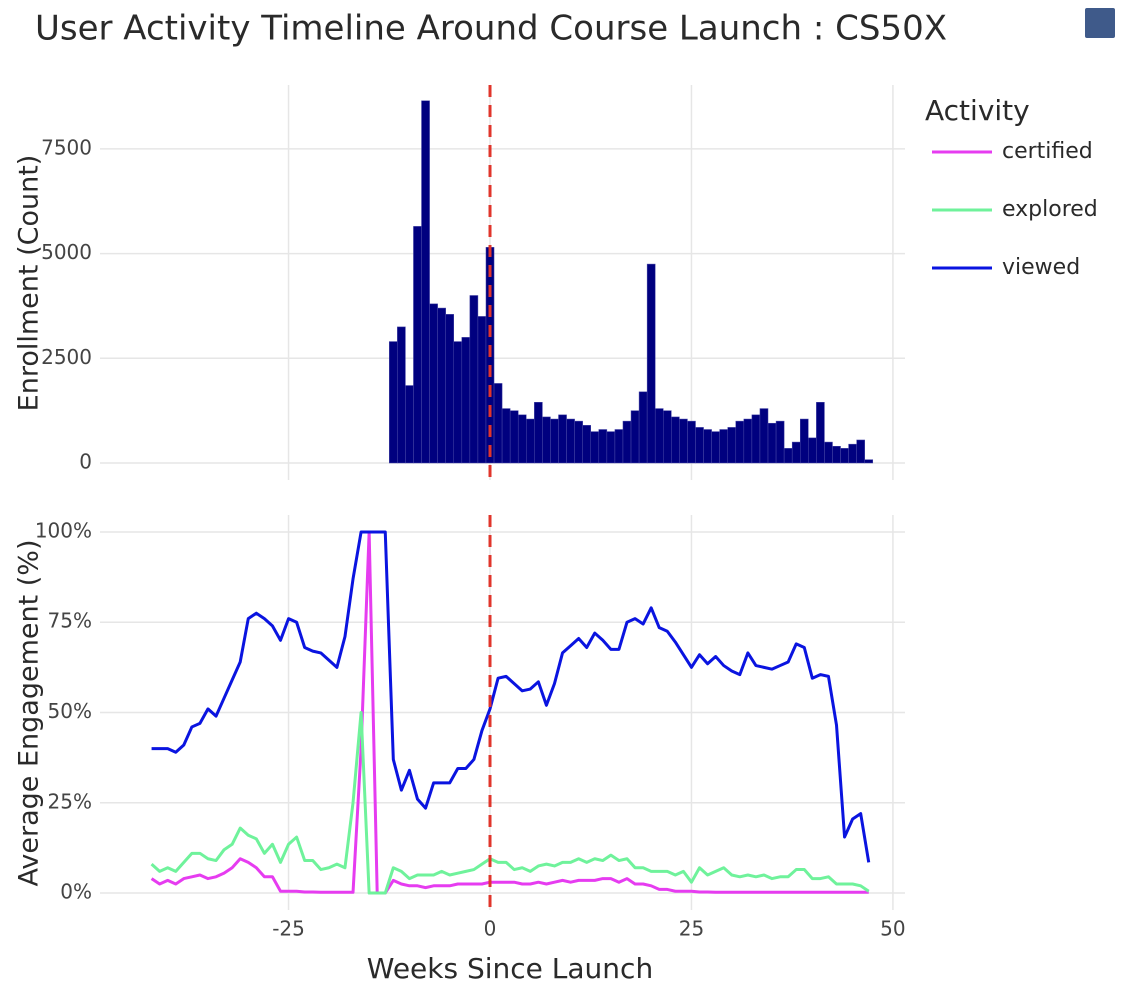  Describe the element at coordinates (70, 711) in the screenshot. I see `y-tick-label: 50%` at that location.